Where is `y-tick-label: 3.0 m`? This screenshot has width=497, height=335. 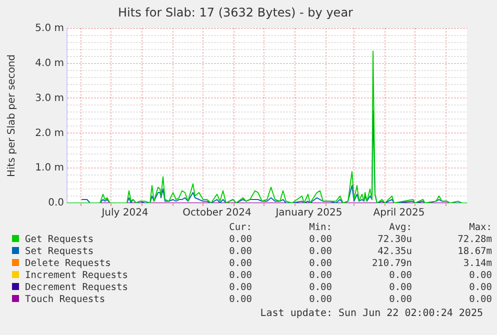 y-tick-label: 3.0 m is located at coordinates (49, 98).